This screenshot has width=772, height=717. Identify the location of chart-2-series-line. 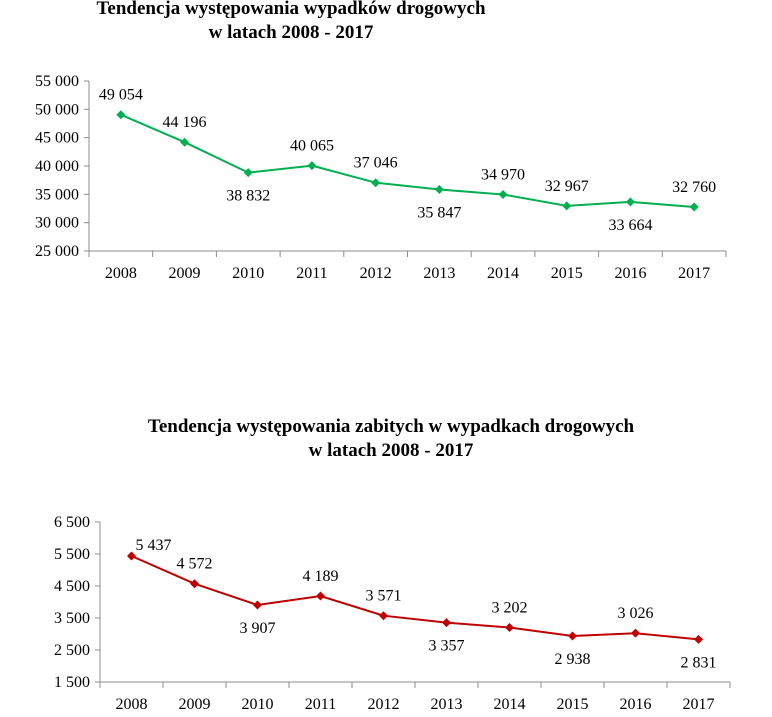
(415, 598).